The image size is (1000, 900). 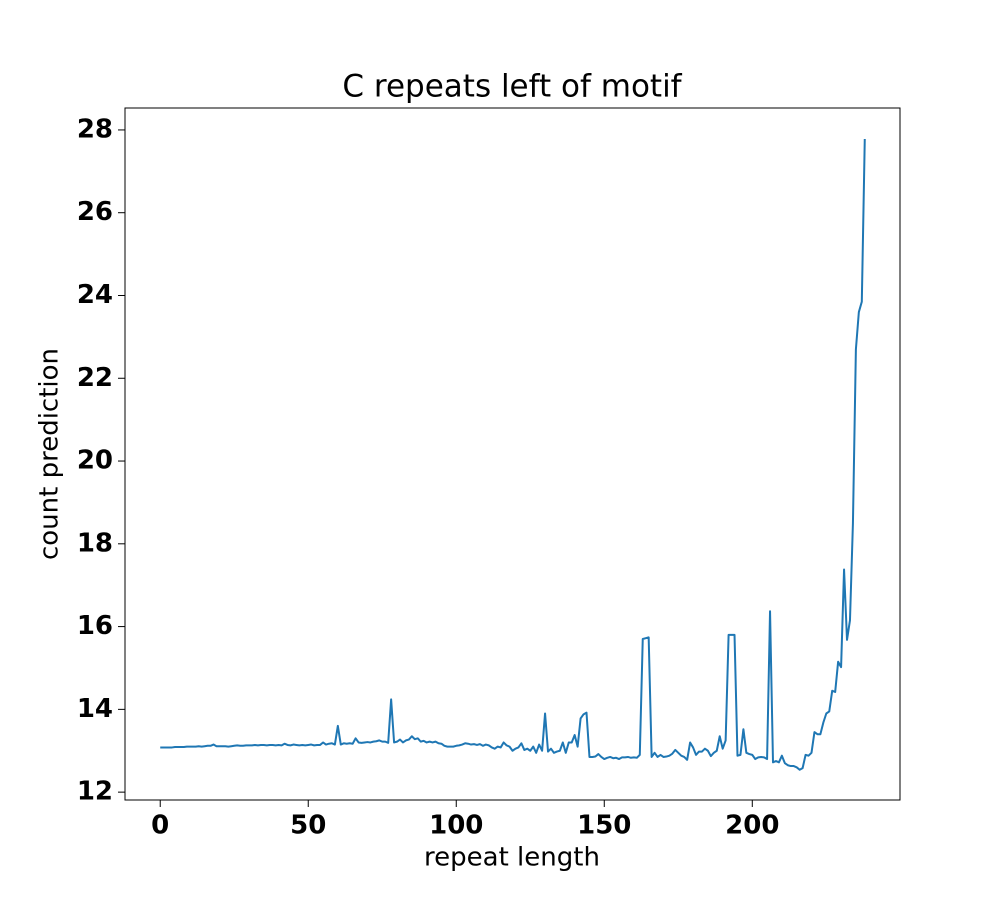 I want to click on x-tick-label: 50, so click(x=308, y=826).